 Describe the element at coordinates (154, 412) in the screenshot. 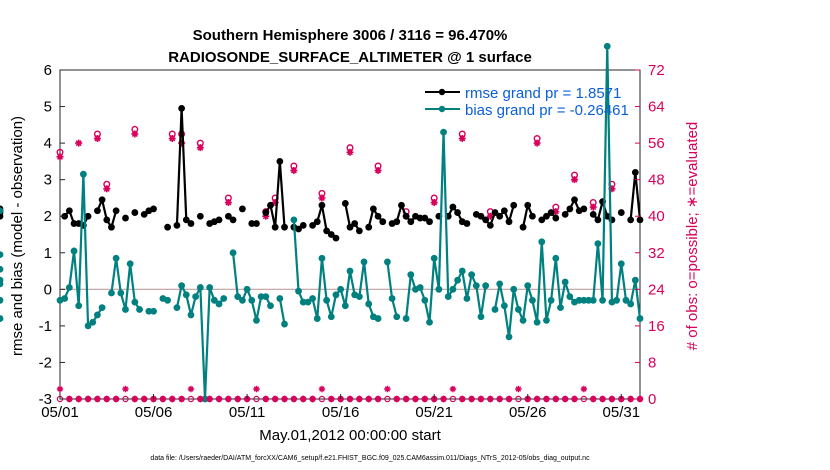

I see `x-tick-label: 05/06` at that location.